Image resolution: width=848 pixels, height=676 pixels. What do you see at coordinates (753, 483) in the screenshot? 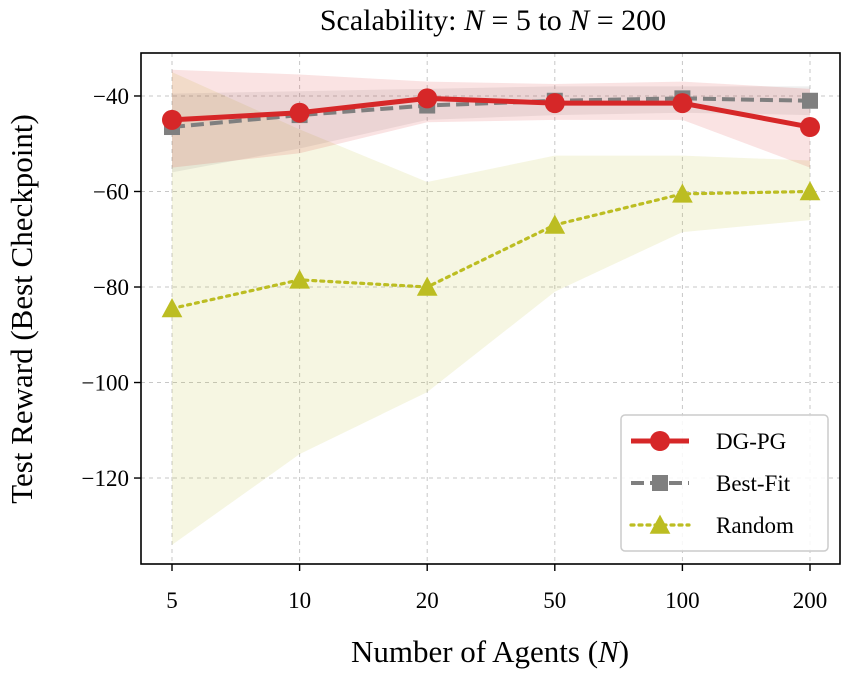
I see `legend-label-best-fit: Best-Fit` at bounding box center [753, 483].